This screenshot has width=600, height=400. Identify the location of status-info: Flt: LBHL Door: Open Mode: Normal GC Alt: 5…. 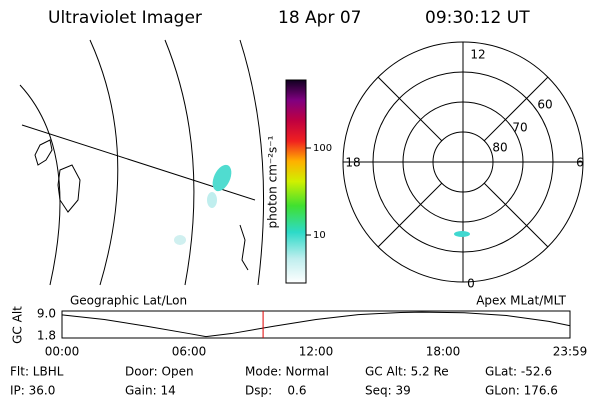
(284, 381).